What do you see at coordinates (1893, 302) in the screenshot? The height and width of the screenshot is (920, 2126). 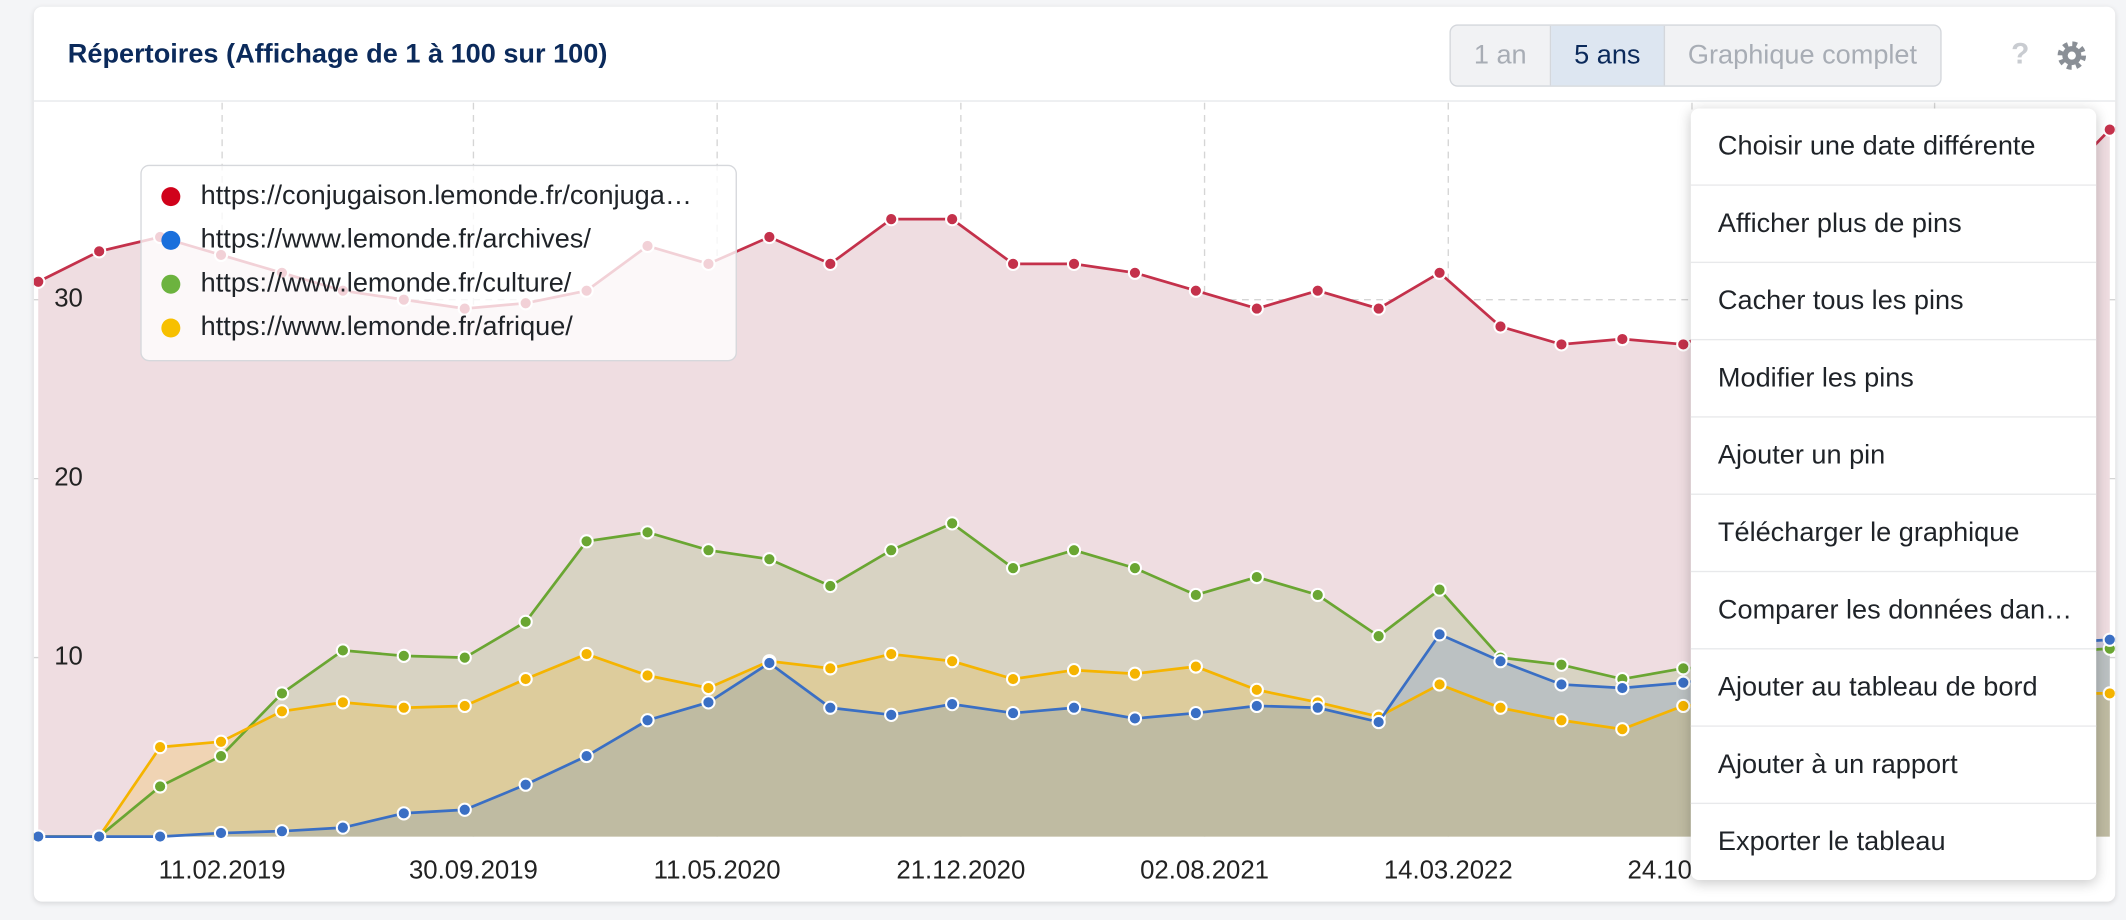 I see `menu-item: Cacher tous les pins` at bounding box center [1893, 302].